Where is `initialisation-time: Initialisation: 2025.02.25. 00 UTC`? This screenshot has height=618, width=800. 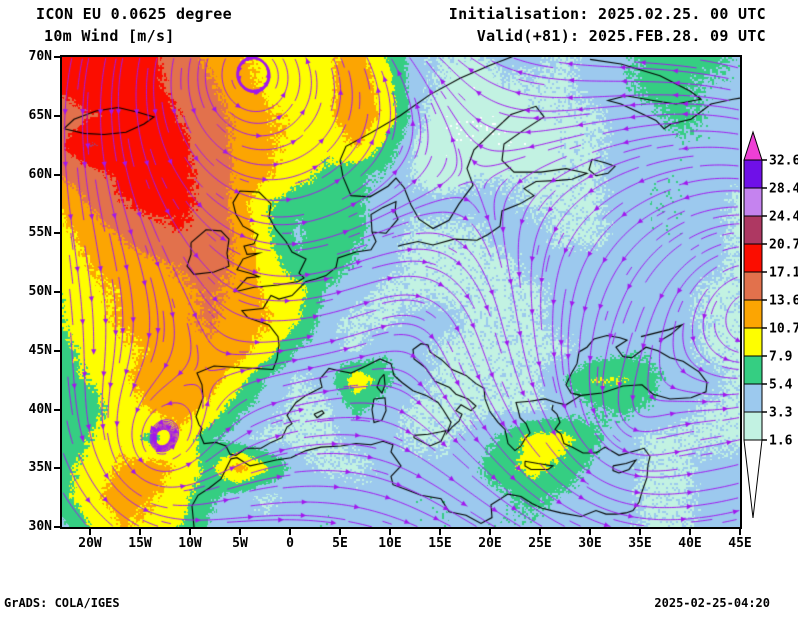
initialisation-time: Initialisation: 2025.02.25. 00 UTC is located at coordinates (607, 14).